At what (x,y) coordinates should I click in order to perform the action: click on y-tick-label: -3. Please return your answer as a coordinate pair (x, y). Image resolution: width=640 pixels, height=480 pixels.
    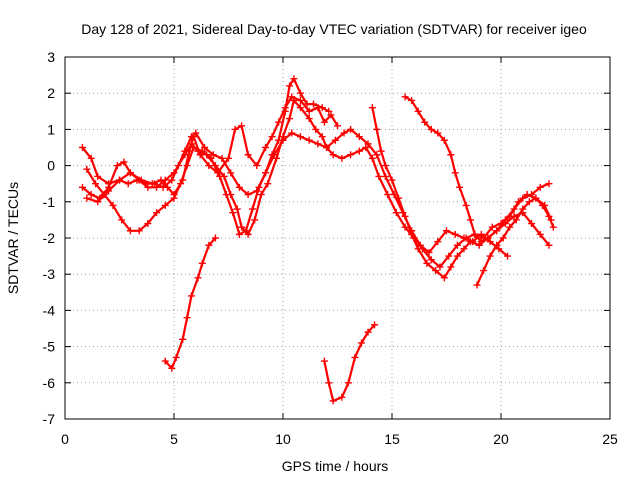
    Looking at the image, I should click on (49, 274).